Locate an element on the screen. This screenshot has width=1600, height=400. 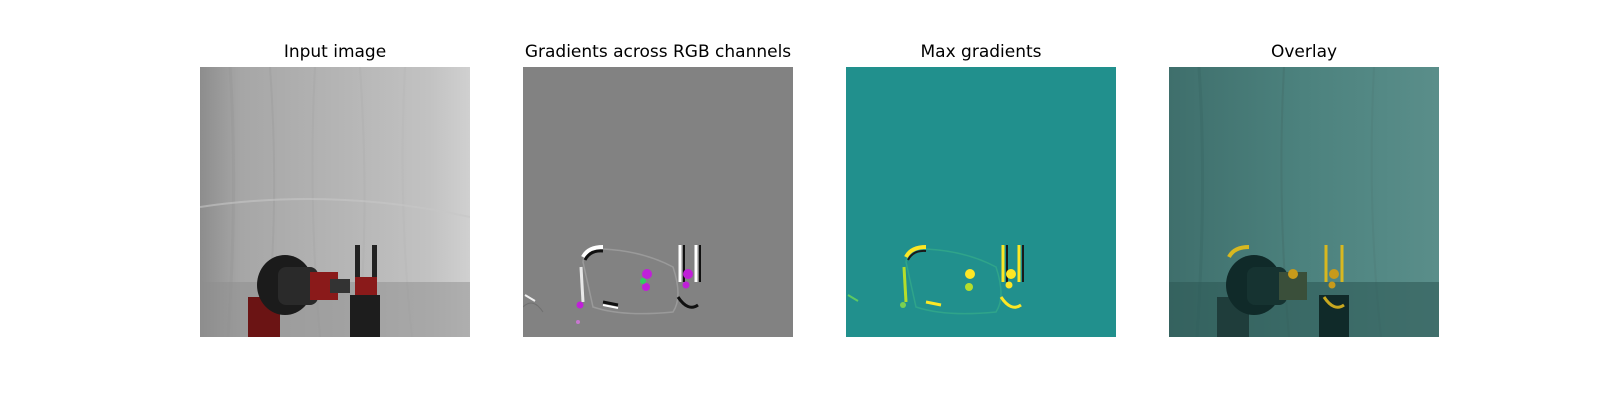
input-image is located at coordinates (335, 202).